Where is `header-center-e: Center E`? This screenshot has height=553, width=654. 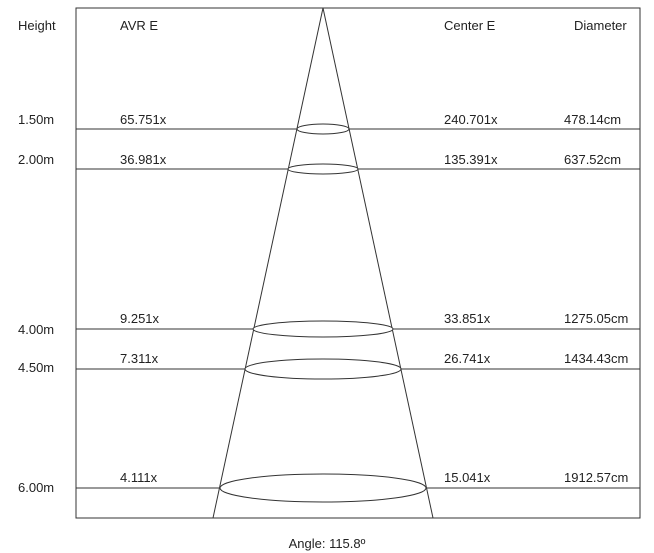
header-center-e: Center E is located at coordinates (470, 25).